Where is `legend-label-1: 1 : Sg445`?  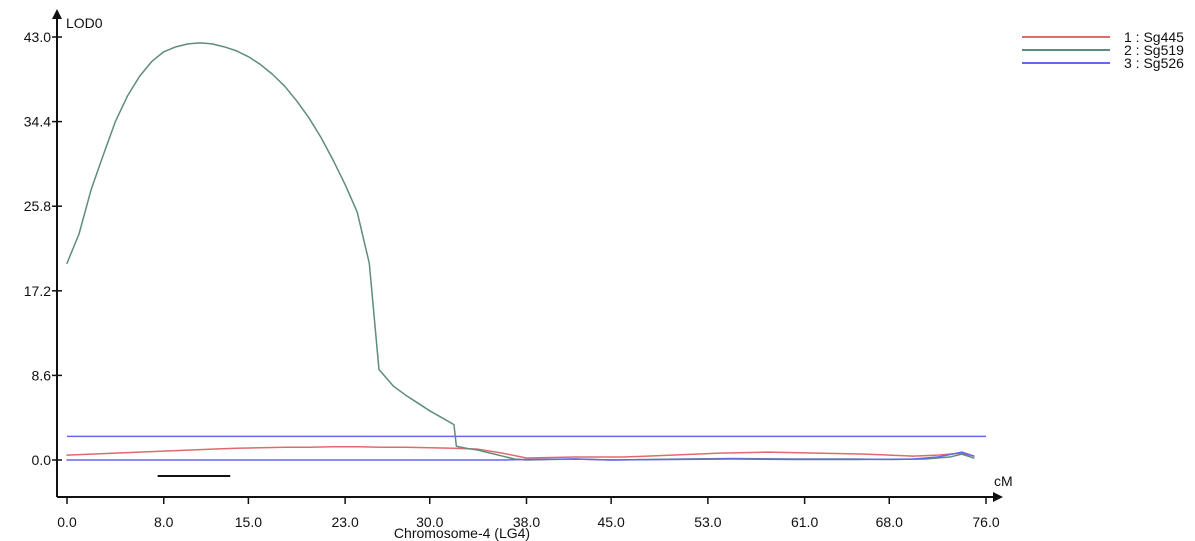 legend-label-1: 1 : Sg445 is located at coordinates (1154, 37).